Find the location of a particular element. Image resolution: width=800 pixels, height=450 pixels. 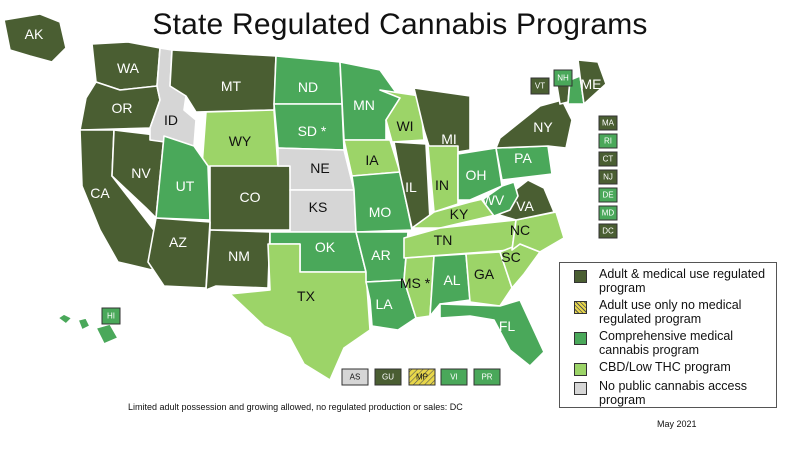

state-shape-tx is located at coordinates (300, 312).